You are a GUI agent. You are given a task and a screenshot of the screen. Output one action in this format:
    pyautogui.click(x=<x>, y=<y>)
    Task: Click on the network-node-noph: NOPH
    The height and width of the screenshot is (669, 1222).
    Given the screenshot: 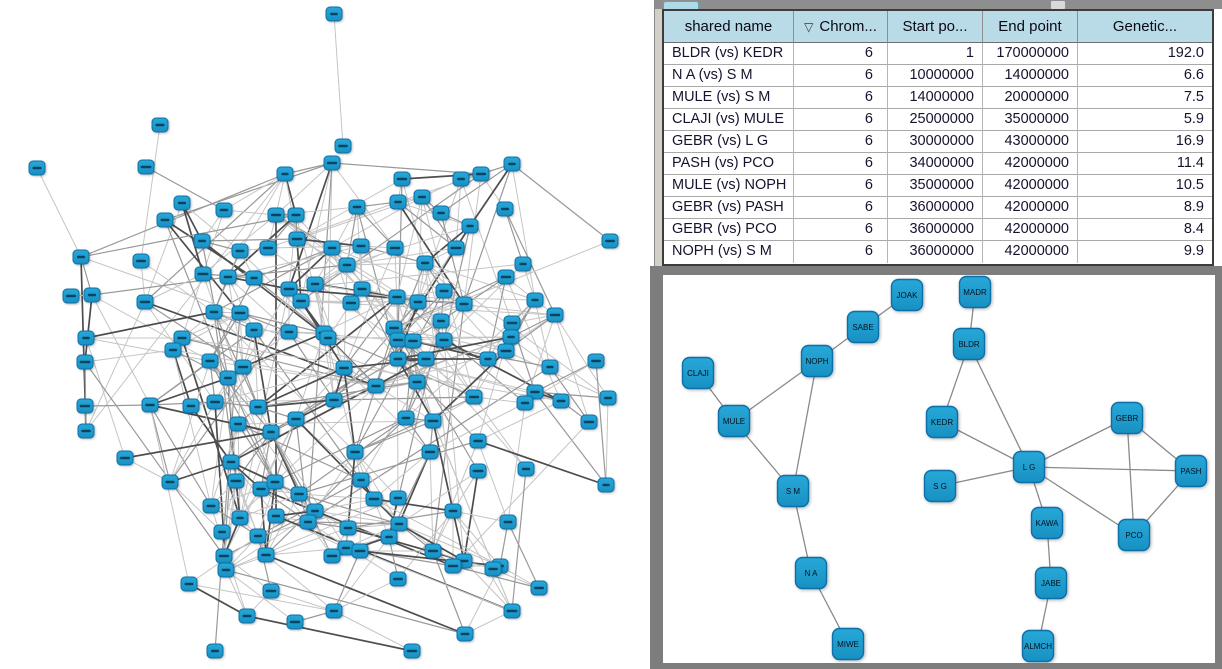 What is the action you would take?
    pyautogui.click(x=817, y=361)
    